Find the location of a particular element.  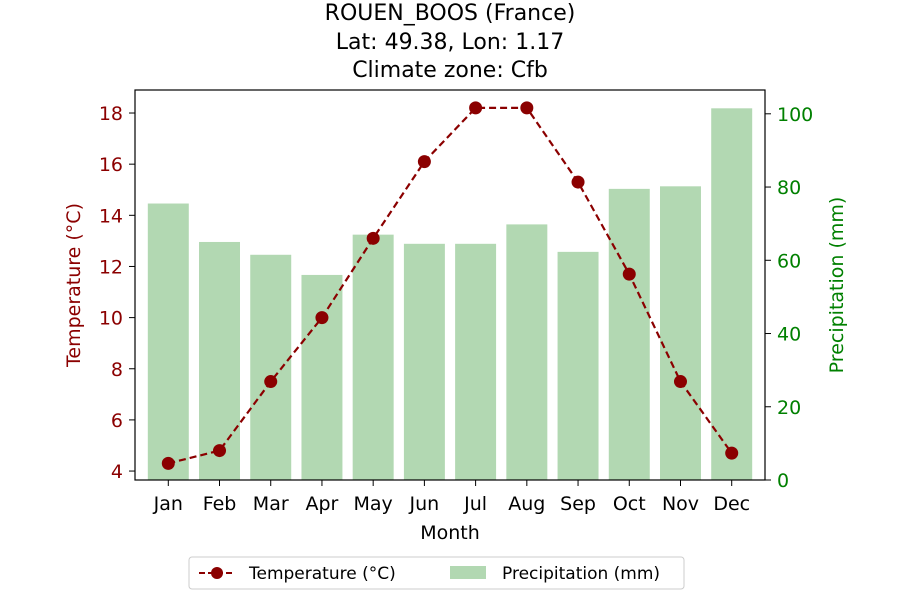

precipitation-axis-ticks: 0 20 40 60 80 100 is located at coordinates (789, 298).